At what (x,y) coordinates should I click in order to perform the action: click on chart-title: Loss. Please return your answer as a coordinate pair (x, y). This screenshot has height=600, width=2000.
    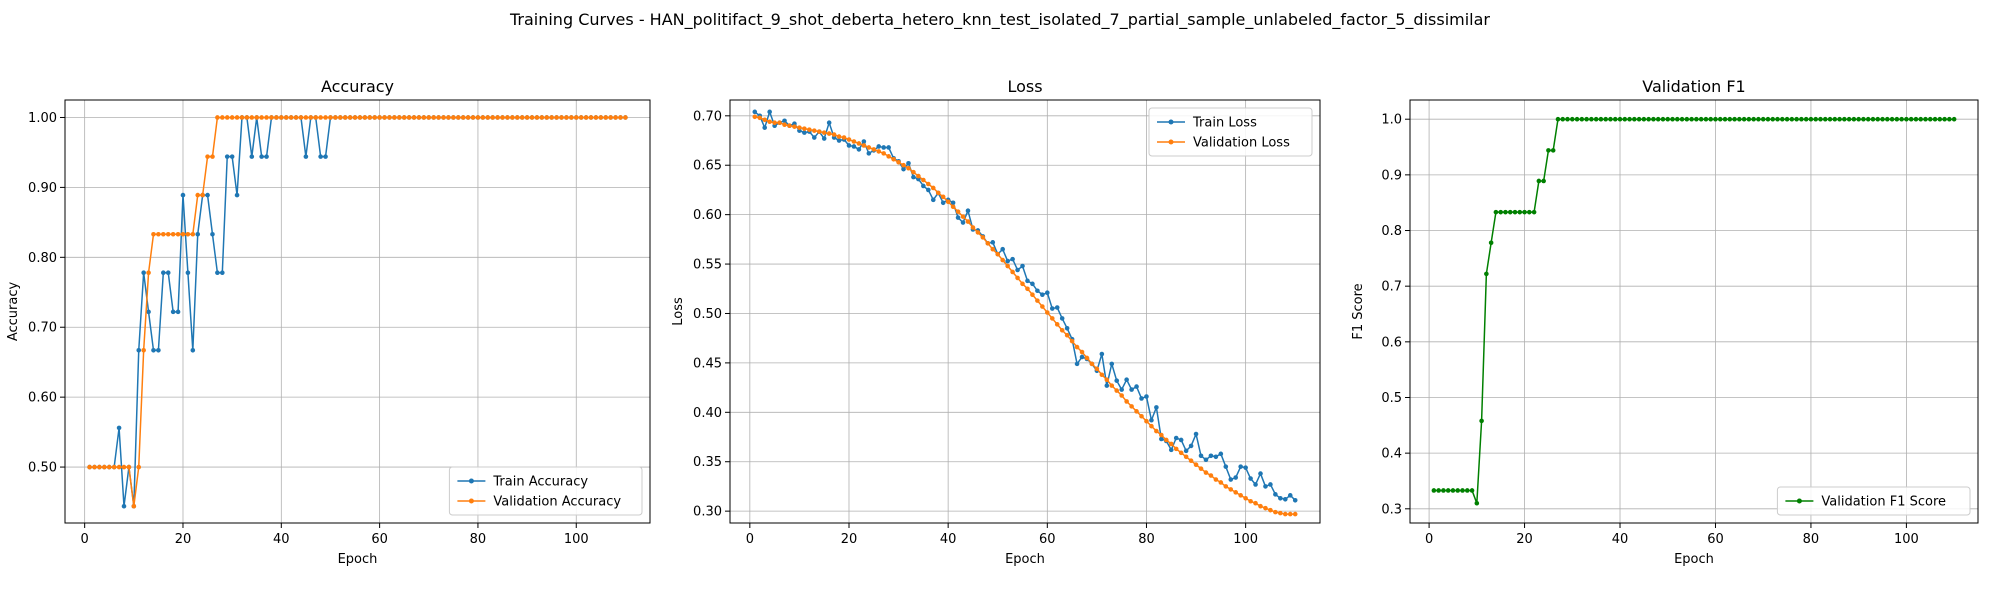
    Looking at the image, I should click on (1024, 86).